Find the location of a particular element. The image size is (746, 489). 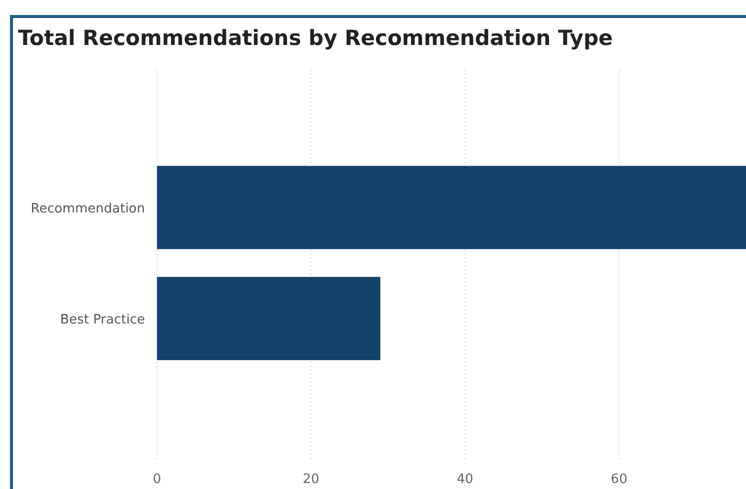

y-tick-label: Best Practice is located at coordinates (102, 320).